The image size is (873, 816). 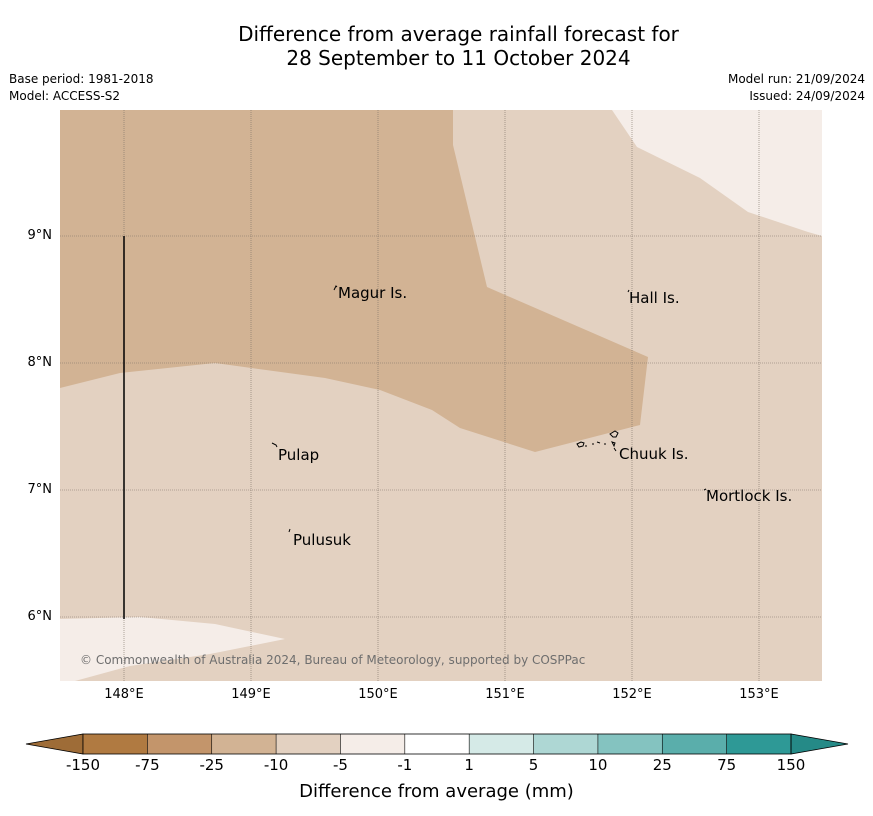 What do you see at coordinates (65, 96) in the screenshot?
I see `model-name: Model: ACCESS-S2` at bounding box center [65, 96].